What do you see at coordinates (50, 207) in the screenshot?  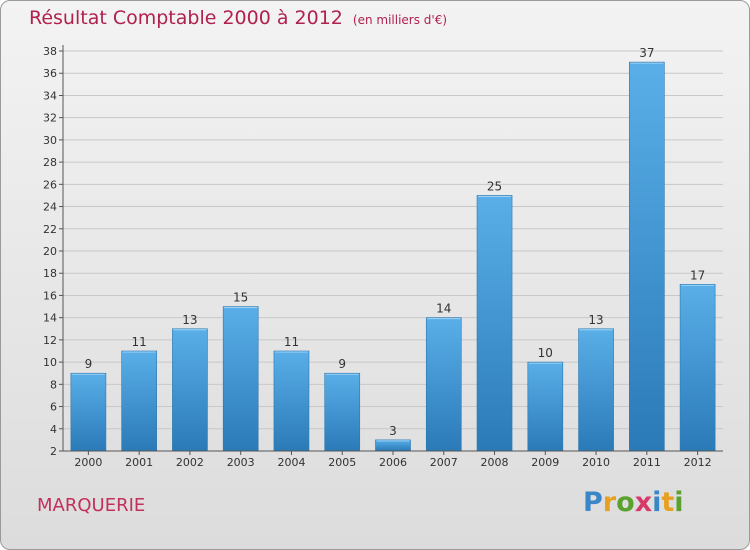 I see `y-tick-label: 24` at bounding box center [50, 207].